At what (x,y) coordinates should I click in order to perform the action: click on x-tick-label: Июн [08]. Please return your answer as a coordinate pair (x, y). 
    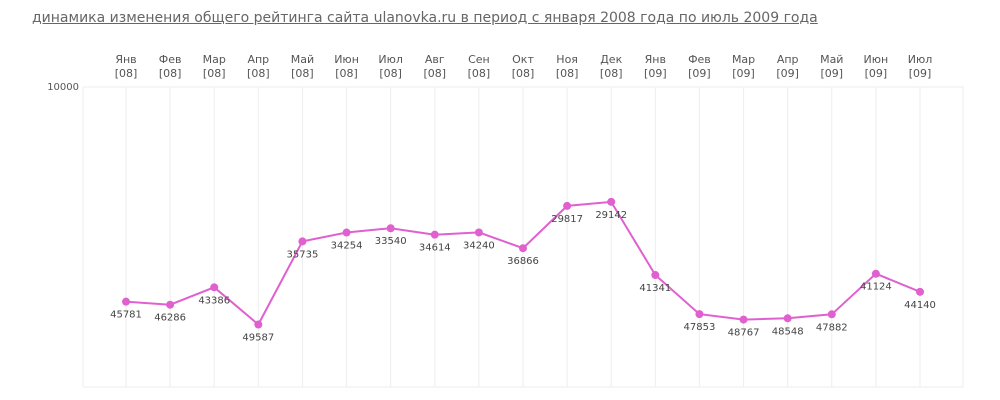
    Looking at the image, I should click on (346, 66).